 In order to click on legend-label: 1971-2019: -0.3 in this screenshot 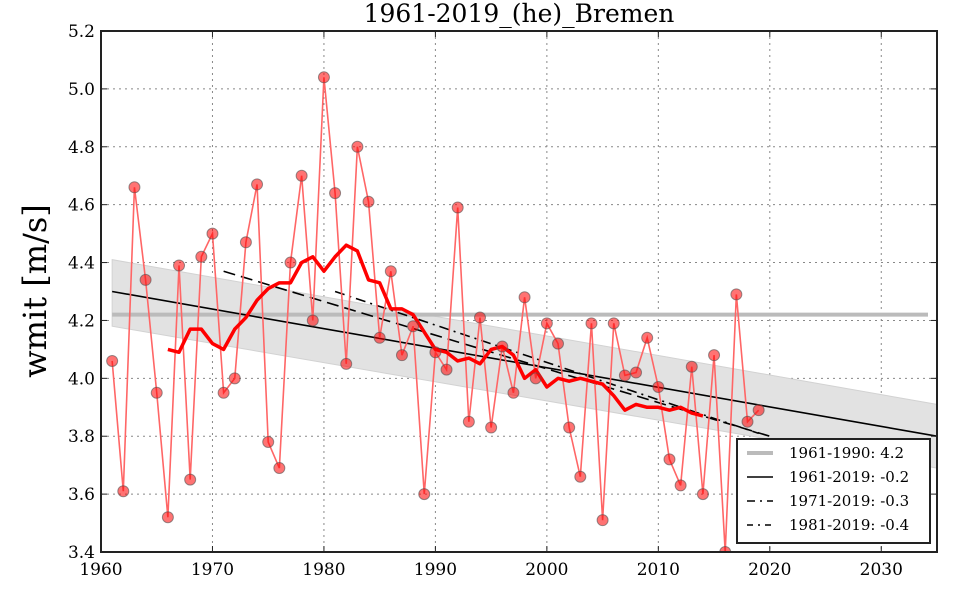, I will do `click(849, 501)`.